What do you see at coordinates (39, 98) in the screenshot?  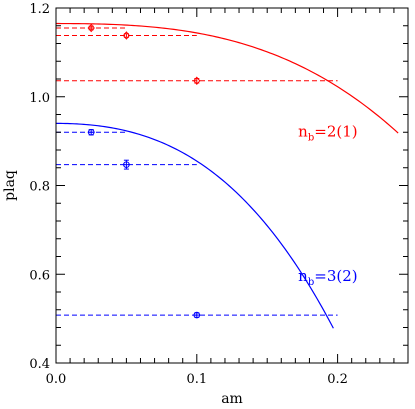 I see `y-tick-label: 1.0` at bounding box center [39, 98].